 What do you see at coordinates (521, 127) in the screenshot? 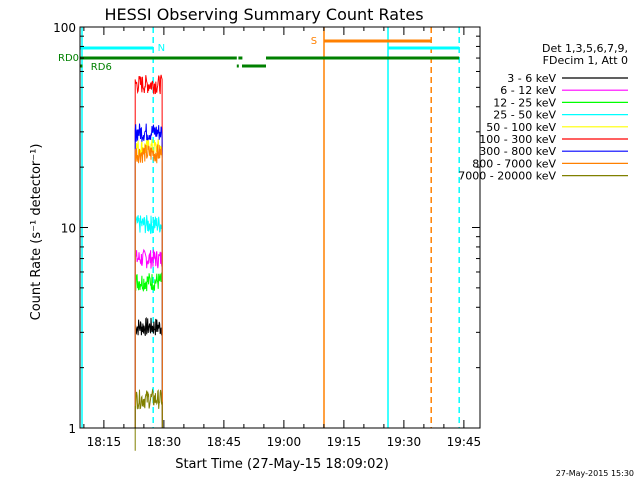
I see `legend-label-4: 50 - 100 keV` at bounding box center [521, 127].